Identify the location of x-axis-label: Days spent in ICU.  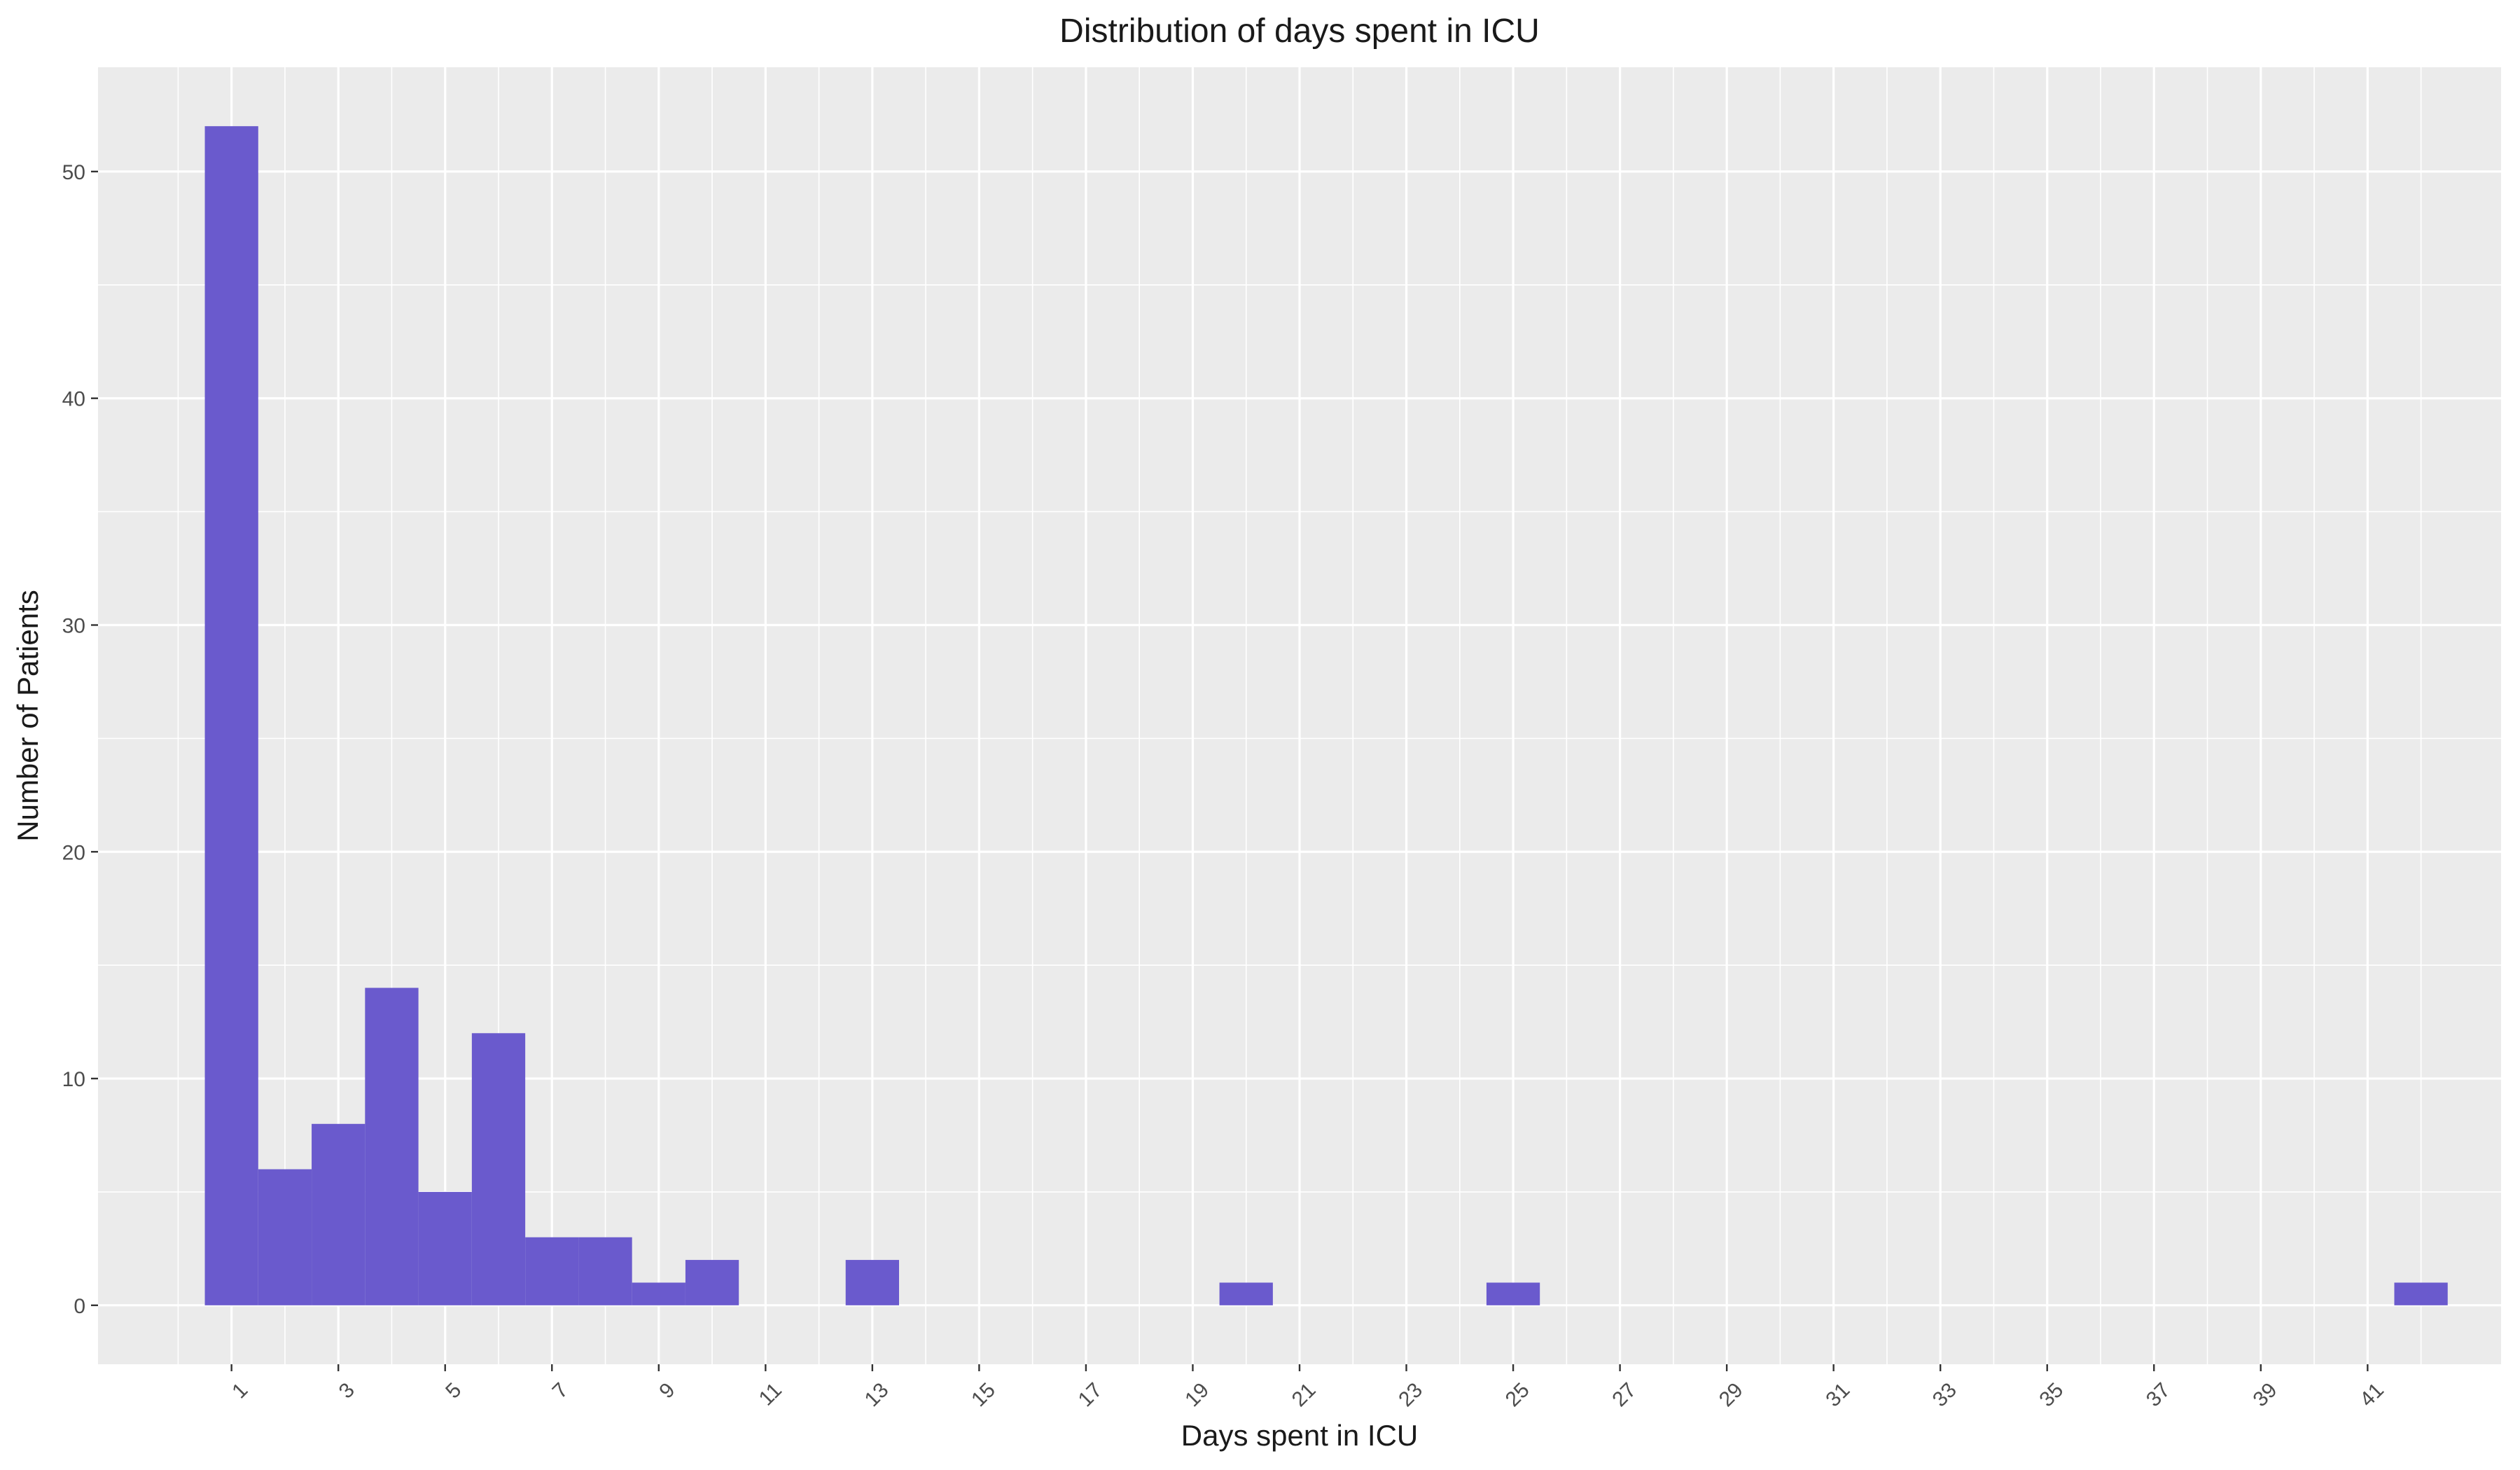
(1299, 1435).